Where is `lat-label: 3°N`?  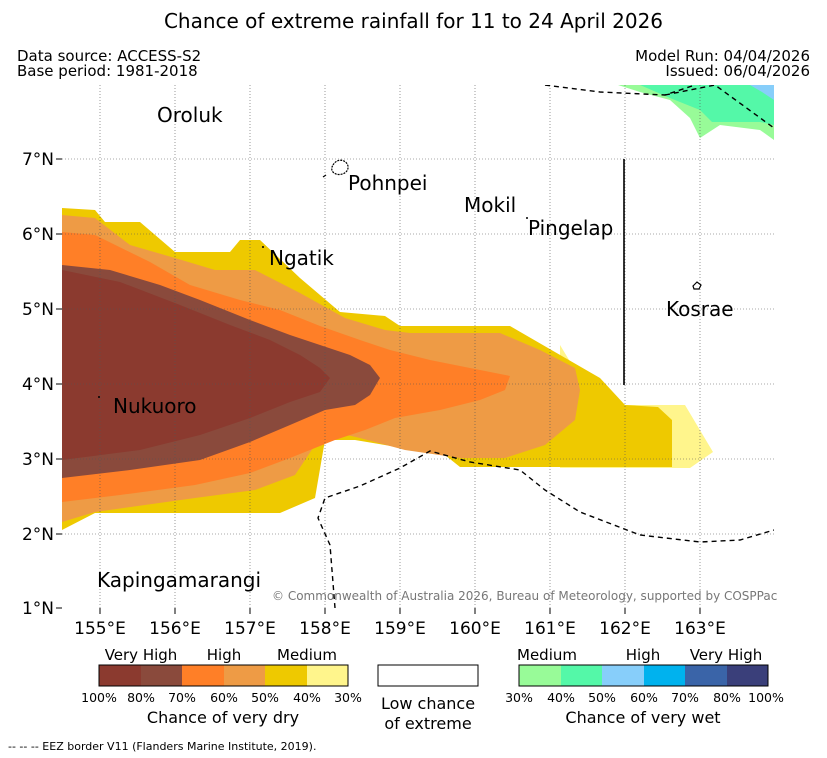
lat-label: 3°N is located at coordinates (38, 460).